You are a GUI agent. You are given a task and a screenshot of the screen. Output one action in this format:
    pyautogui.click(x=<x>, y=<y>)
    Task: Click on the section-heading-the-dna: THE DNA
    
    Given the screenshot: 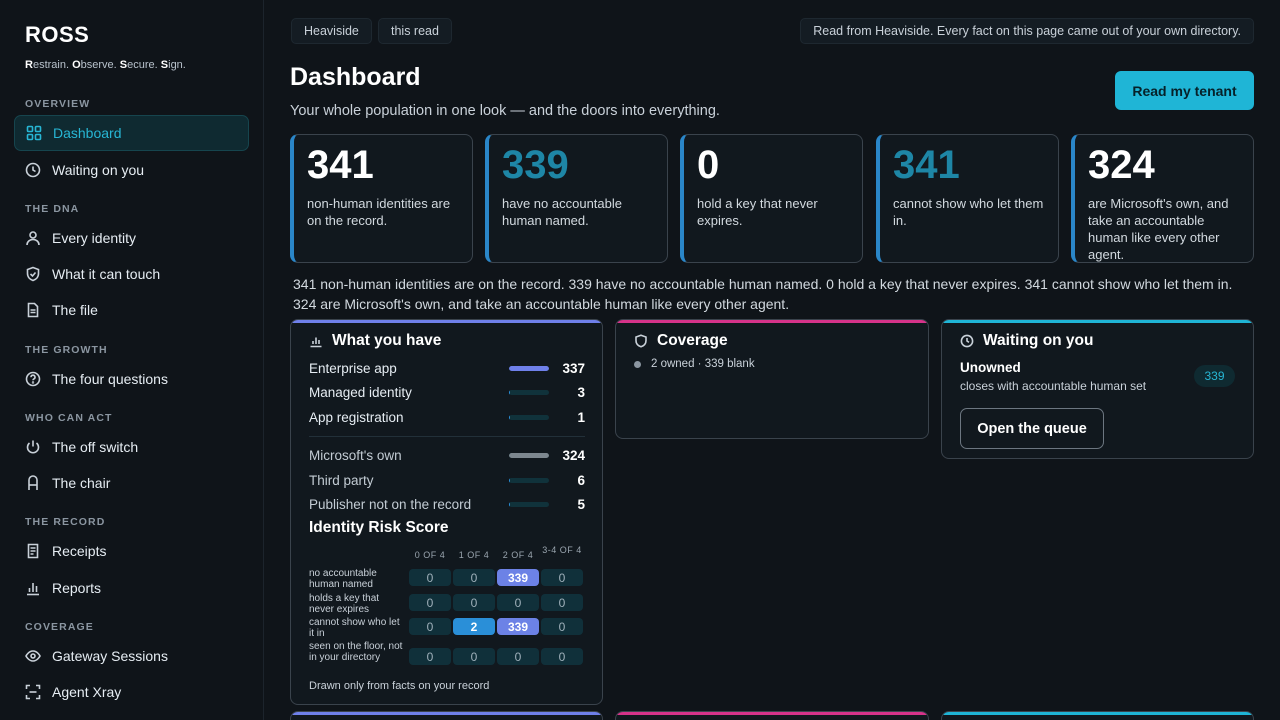 What is the action you would take?
    pyautogui.click(x=52, y=209)
    